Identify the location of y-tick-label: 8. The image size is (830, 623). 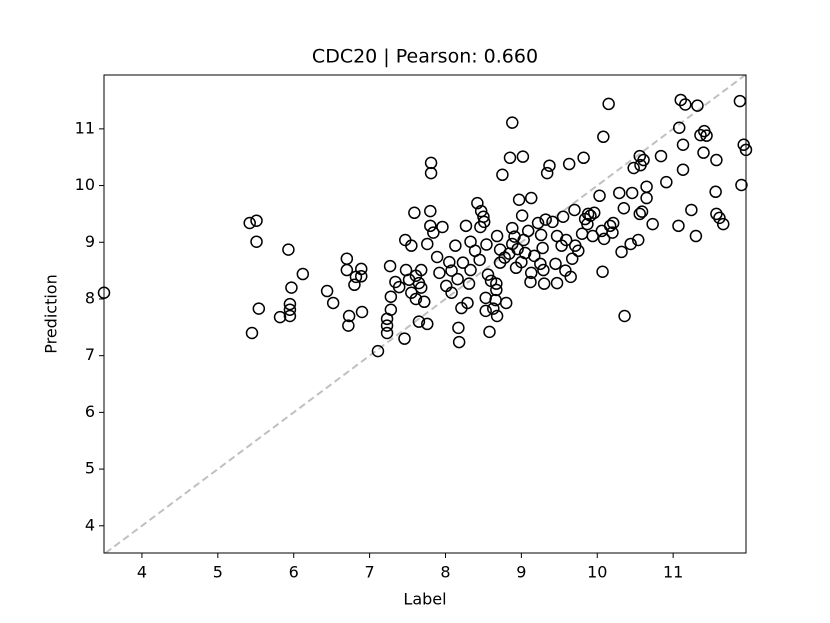
(90, 297).